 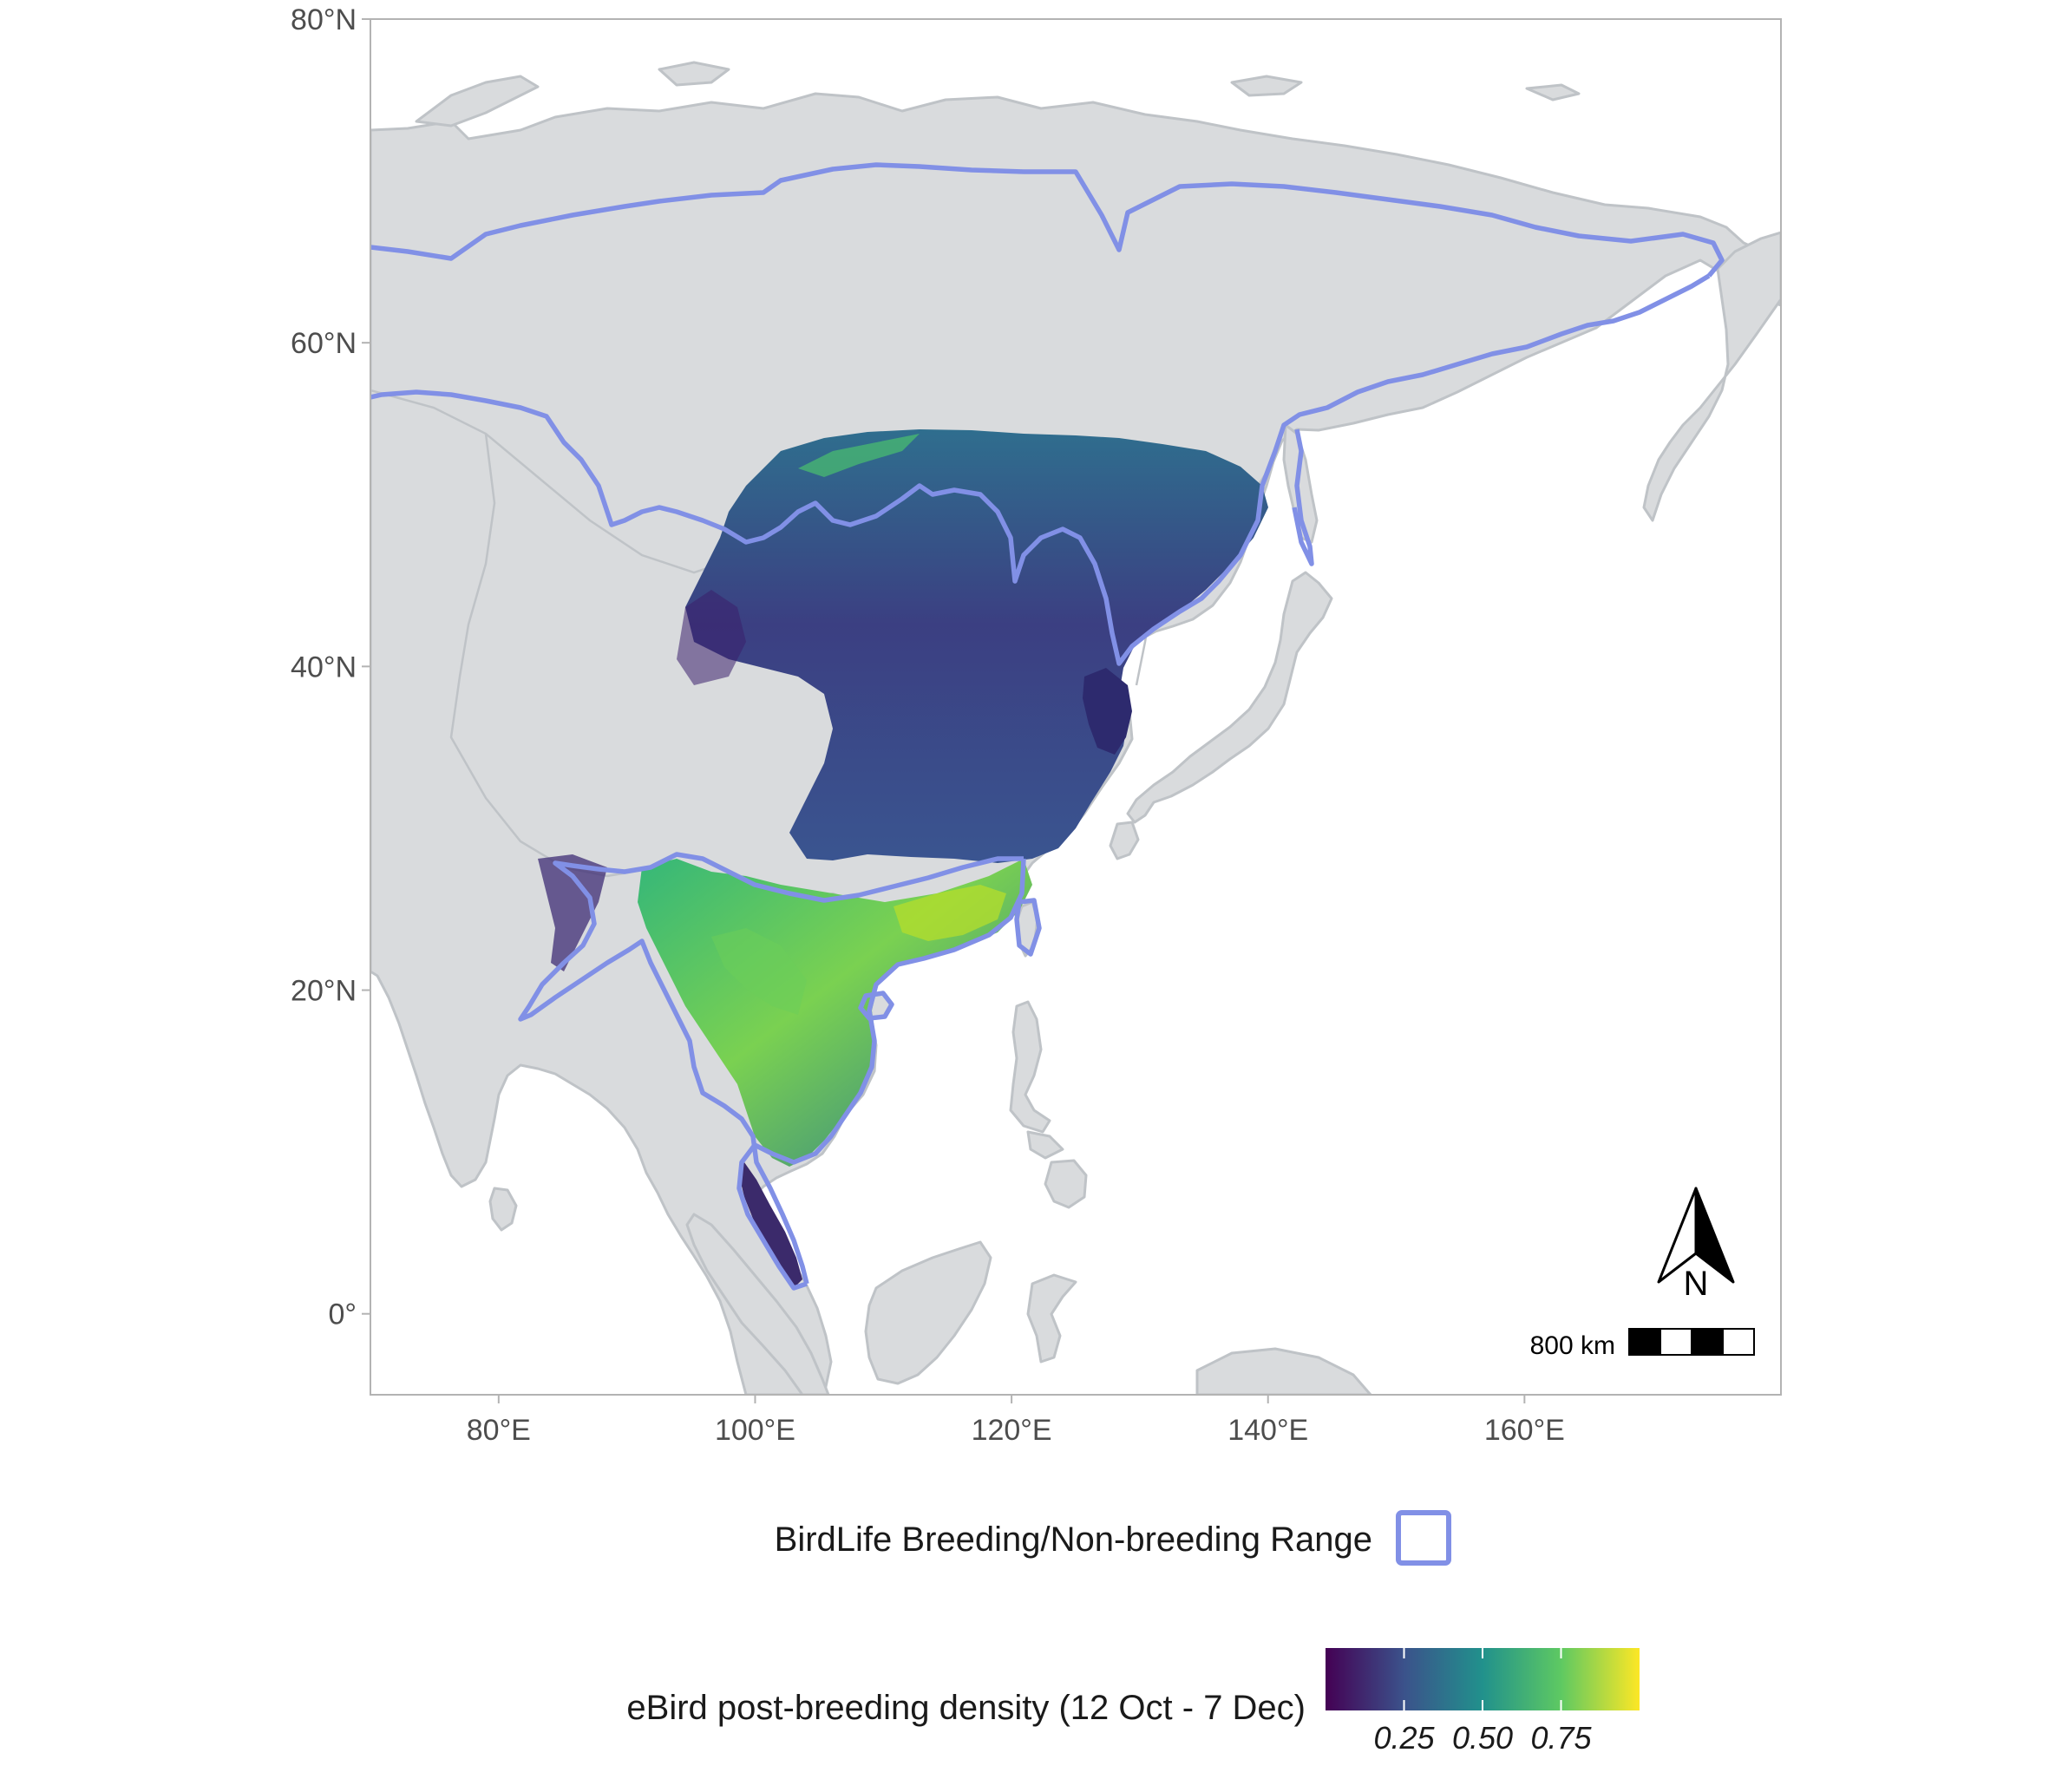 I want to click on range-legend: BirdLife Breeding/Non-breeding Range, so click(x=1113, y=1538).